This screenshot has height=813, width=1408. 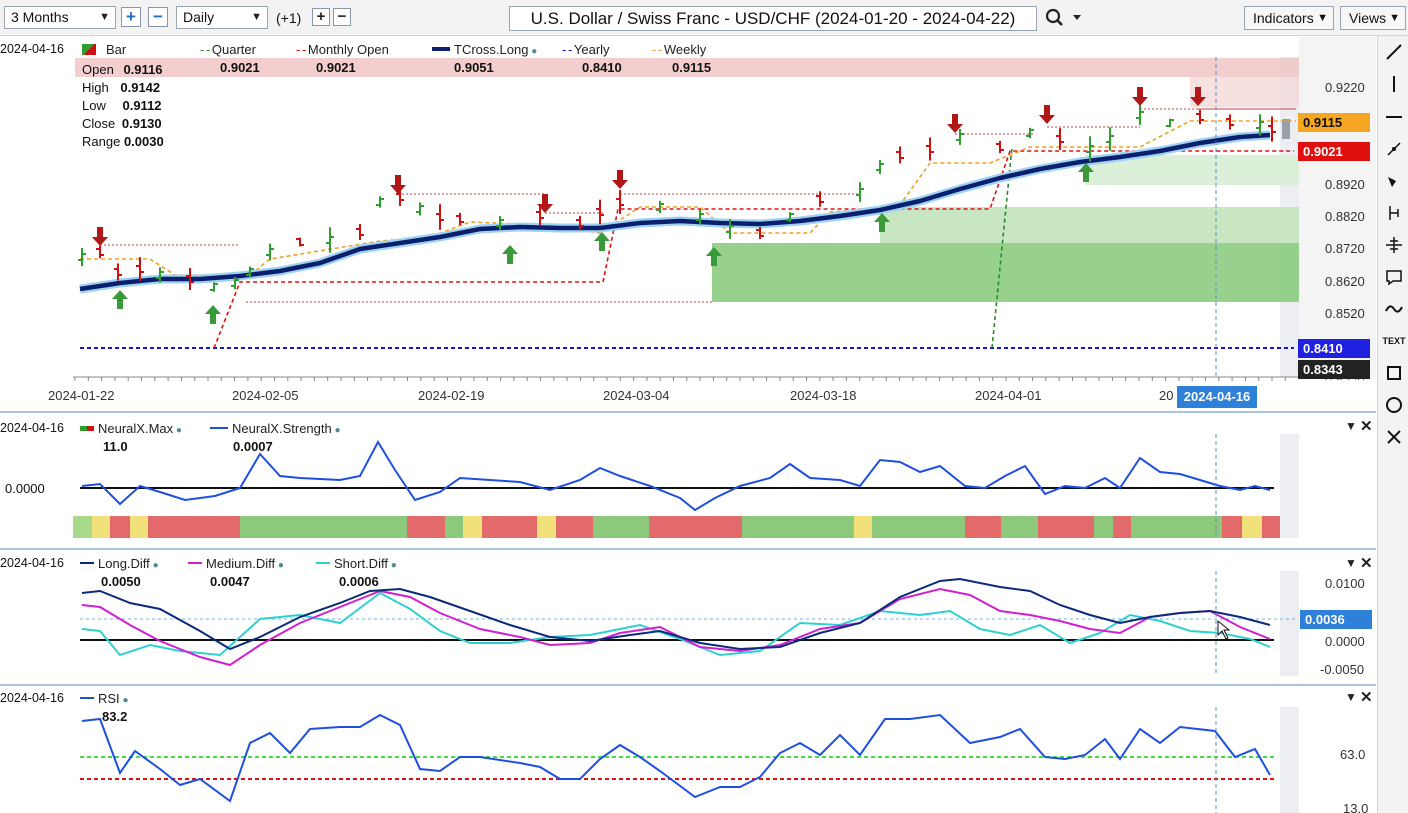 What do you see at coordinates (342, 17) in the screenshot?
I see `offset-minus-button: −` at bounding box center [342, 17].